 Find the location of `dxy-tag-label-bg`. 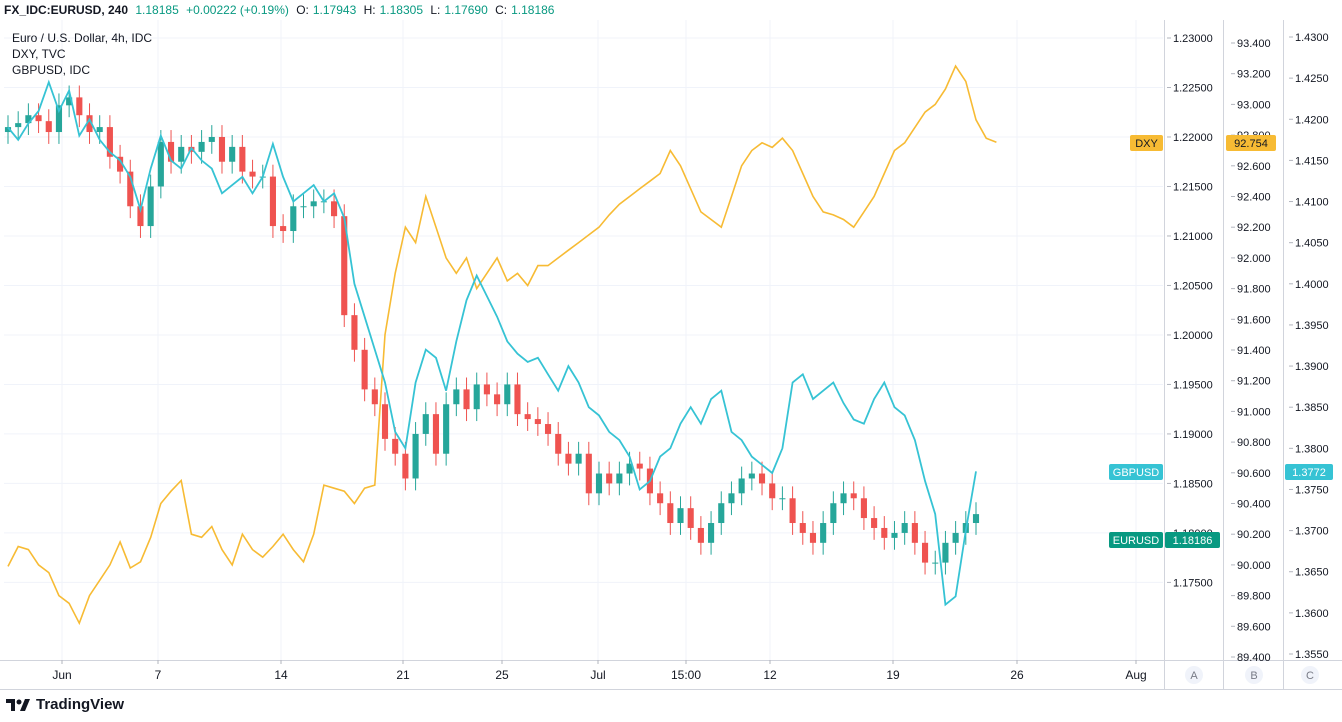

dxy-tag-label-bg is located at coordinates (1146, 143).